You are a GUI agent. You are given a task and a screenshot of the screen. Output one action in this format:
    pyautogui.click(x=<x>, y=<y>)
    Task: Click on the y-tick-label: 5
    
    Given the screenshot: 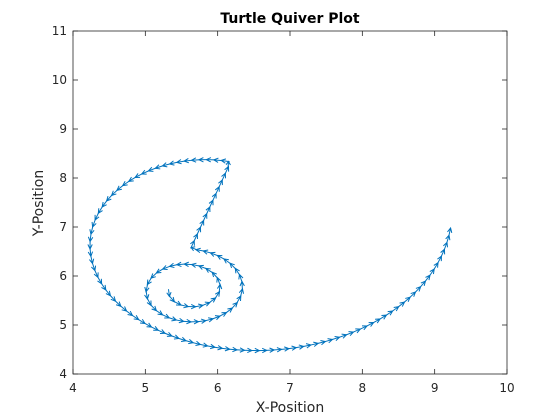 What is the action you would take?
    pyautogui.click(x=63, y=325)
    